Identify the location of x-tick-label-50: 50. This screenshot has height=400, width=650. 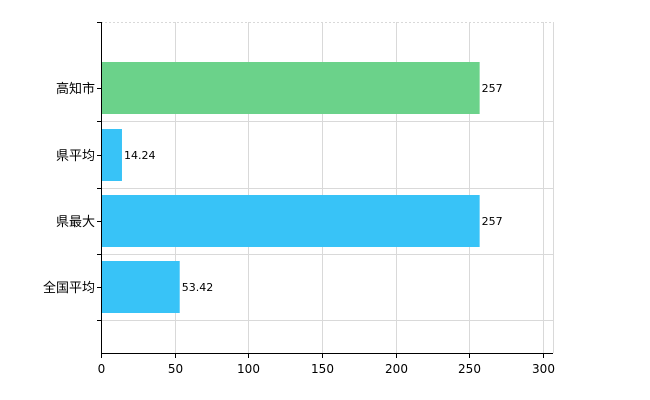
(175, 369).